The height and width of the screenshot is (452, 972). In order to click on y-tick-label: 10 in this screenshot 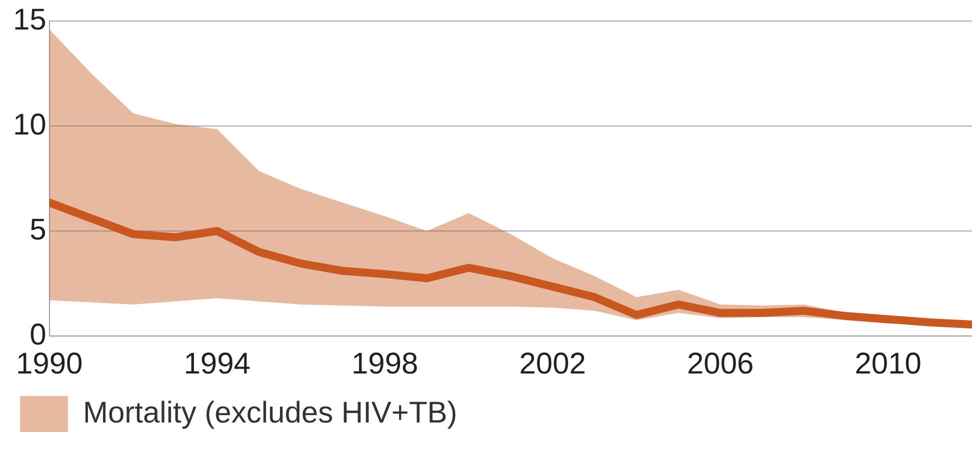, I will do `click(29, 125)`.